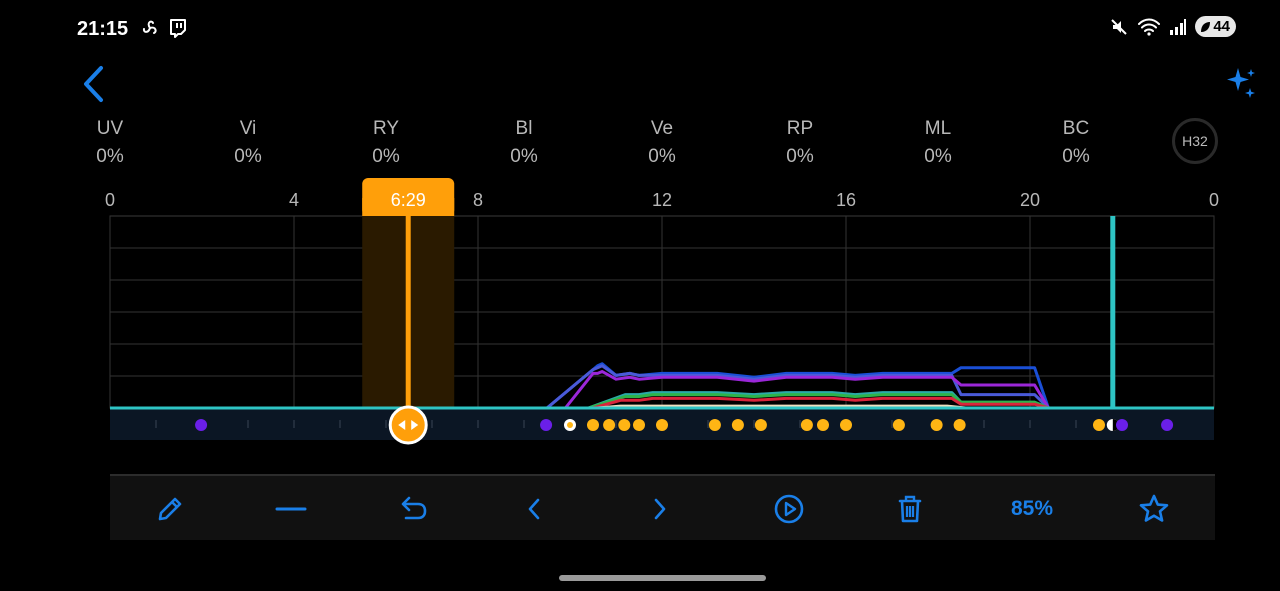 The width and height of the screenshot is (1280, 591). Describe the element at coordinates (164, 28) in the screenshot. I see `status-icons-left` at that location.